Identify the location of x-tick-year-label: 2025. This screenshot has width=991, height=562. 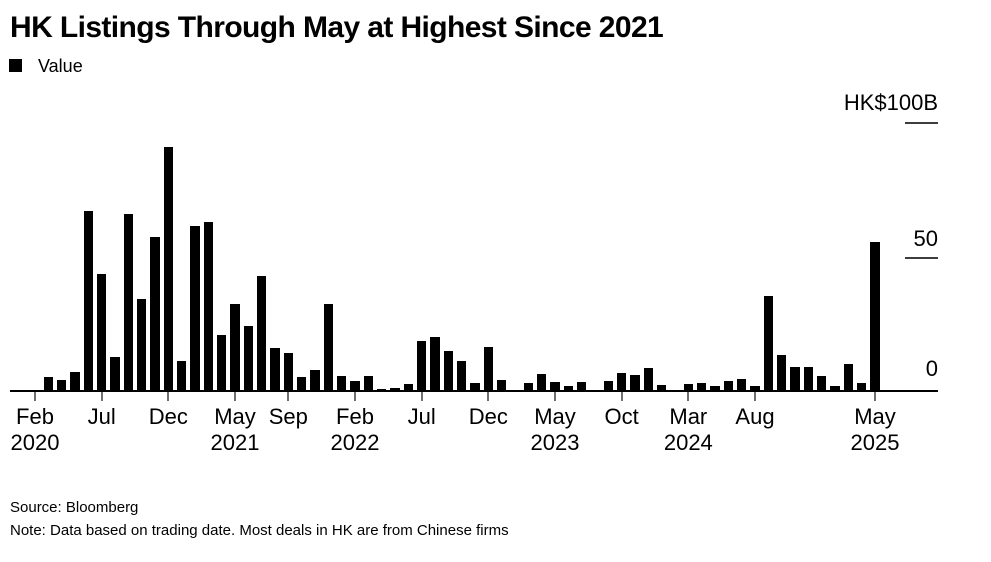
(875, 442).